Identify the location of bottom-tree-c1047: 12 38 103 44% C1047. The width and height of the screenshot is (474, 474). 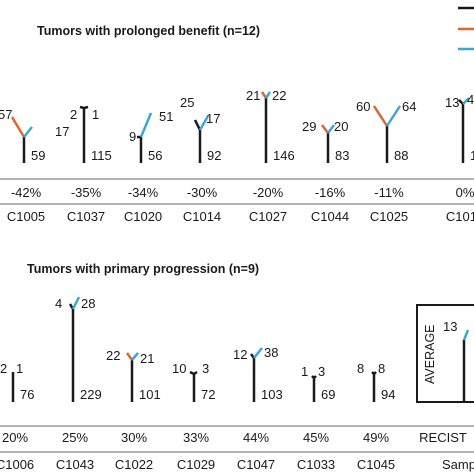
(258, 408).